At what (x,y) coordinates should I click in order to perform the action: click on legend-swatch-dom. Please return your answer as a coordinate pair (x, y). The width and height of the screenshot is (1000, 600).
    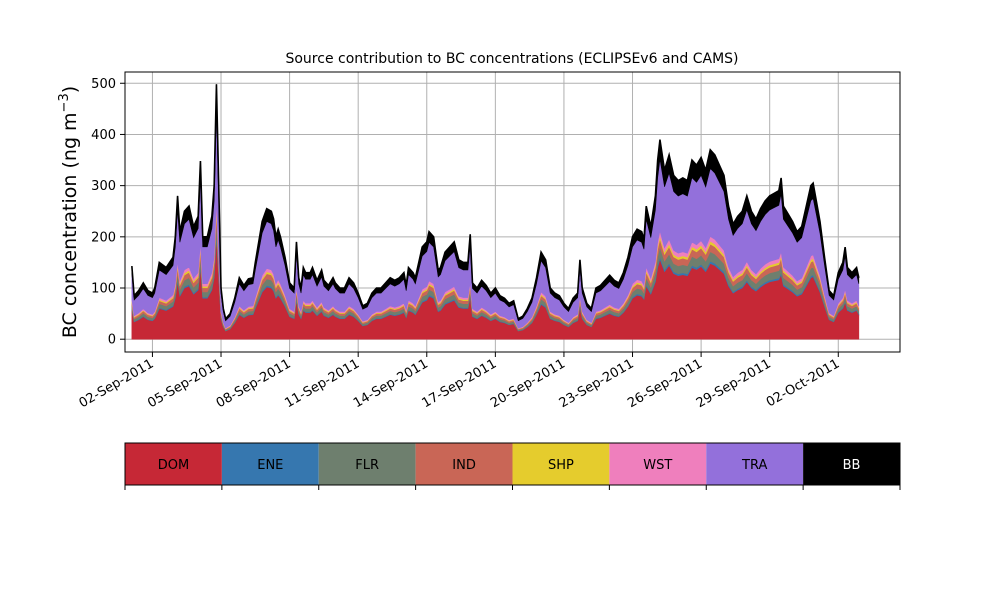
    Looking at the image, I should click on (173, 464).